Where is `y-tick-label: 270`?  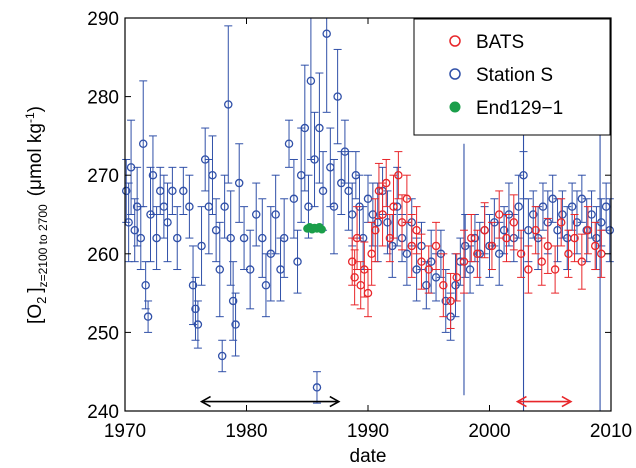 y-tick-label: 270 is located at coordinates (103, 176).